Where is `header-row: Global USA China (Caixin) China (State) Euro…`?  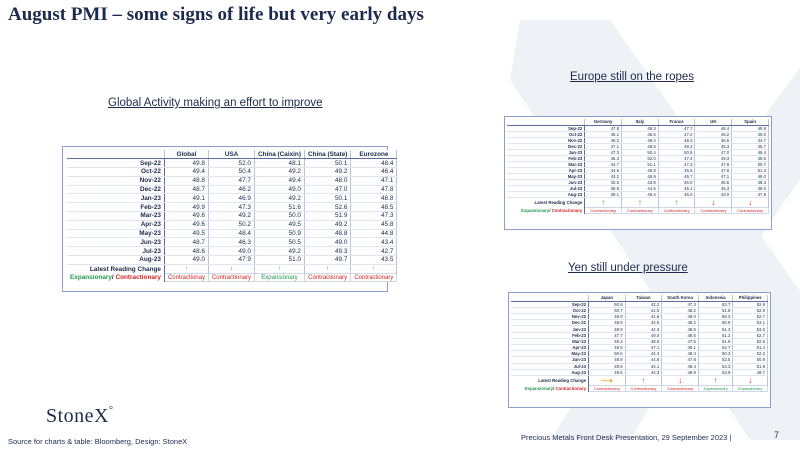
header-row: Global USA China (Caixin) China (State) Euro… is located at coordinates (232, 155).